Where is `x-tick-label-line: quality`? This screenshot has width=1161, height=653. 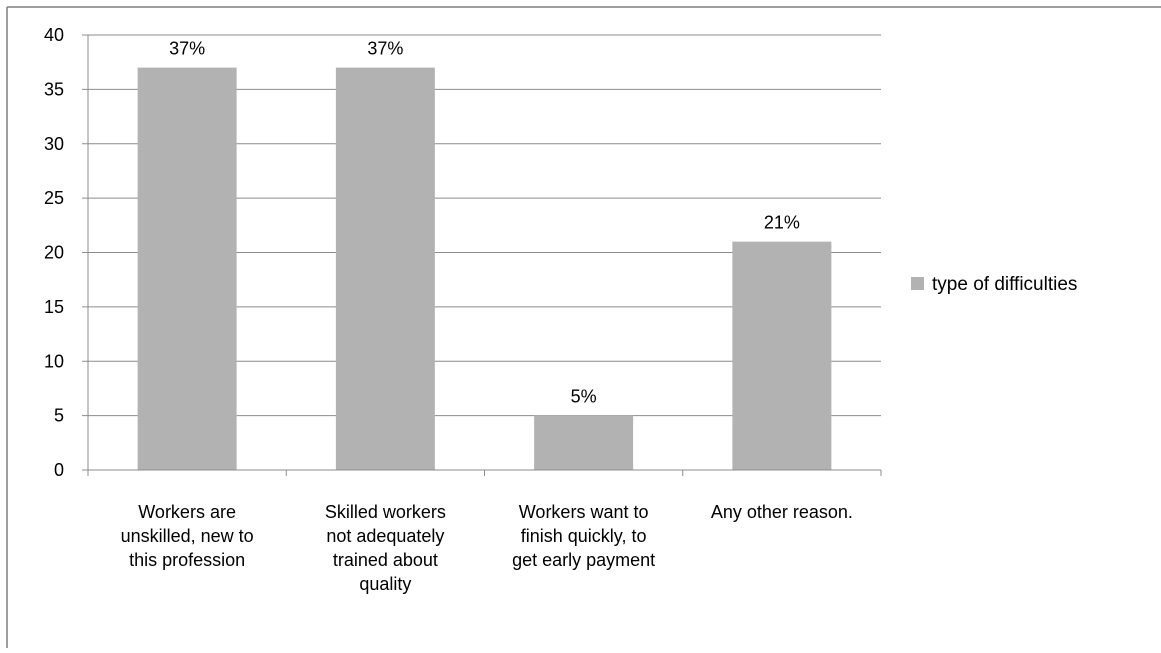 x-tick-label-line: quality is located at coordinates (385, 584).